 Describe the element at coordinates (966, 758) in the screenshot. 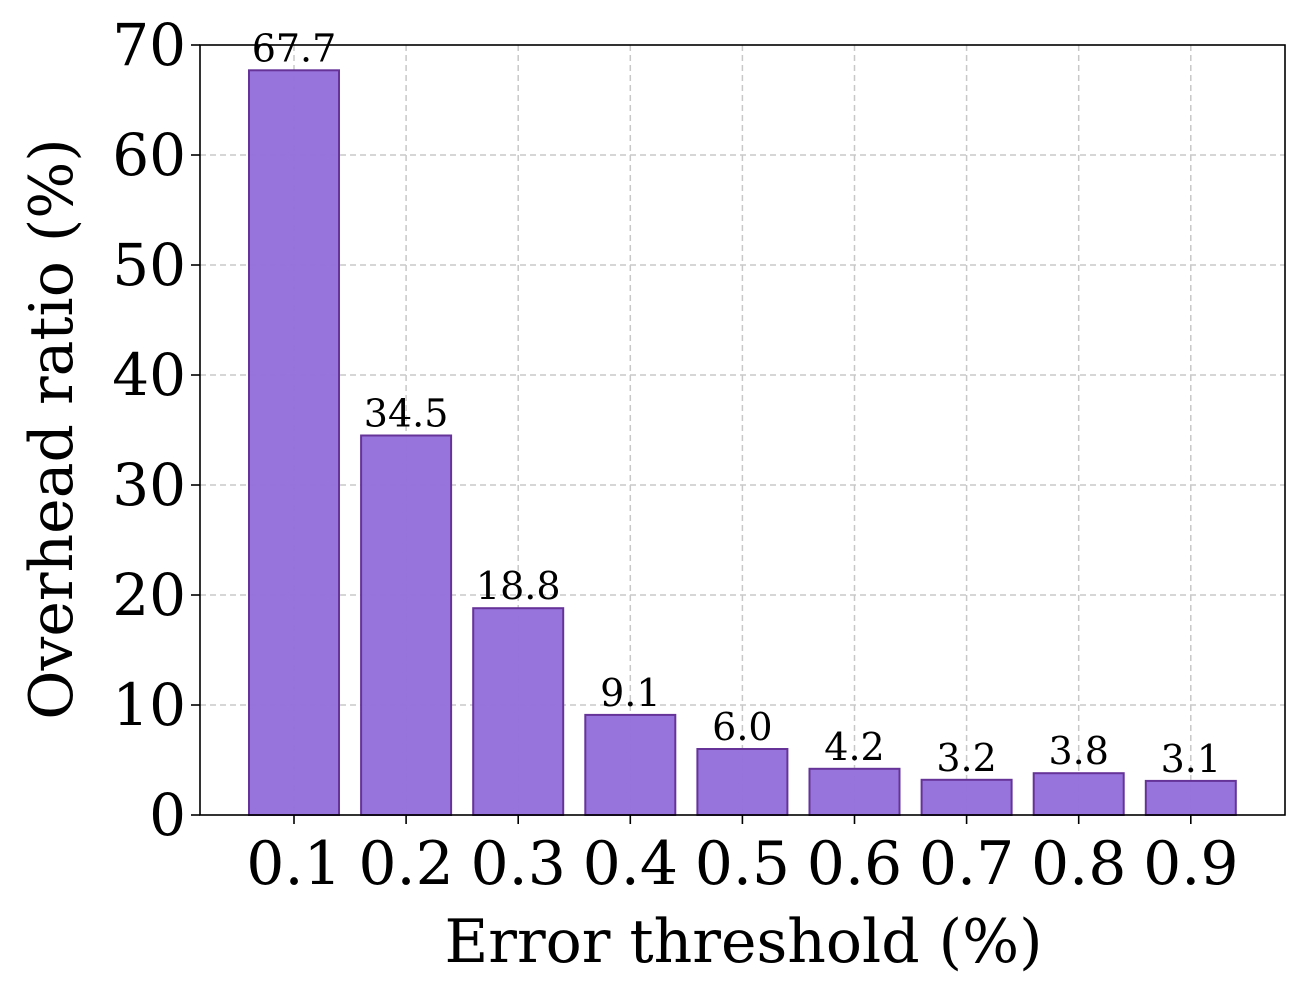

I see `data-label: 3.2` at that location.